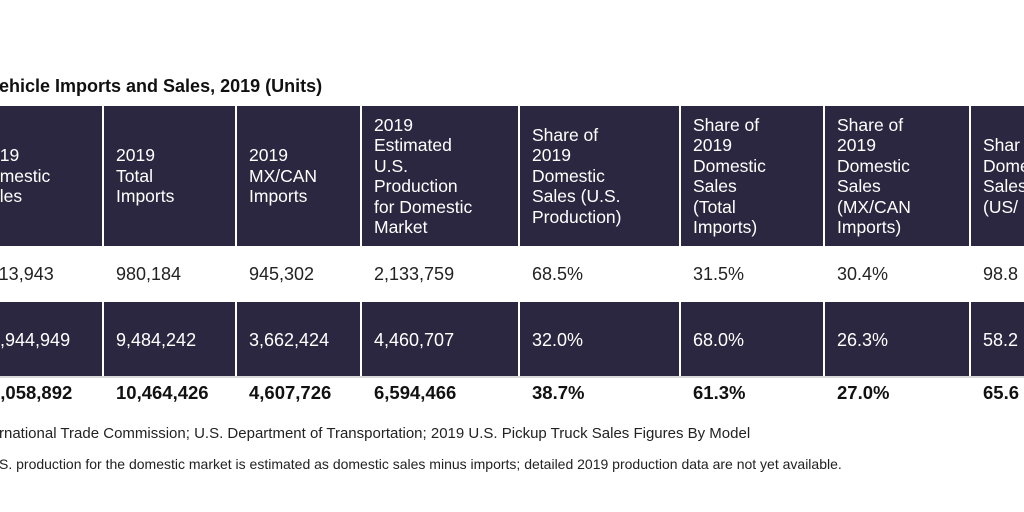 The height and width of the screenshot is (512, 1024). I want to click on total-cell: 6,594,466, so click(415, 392).